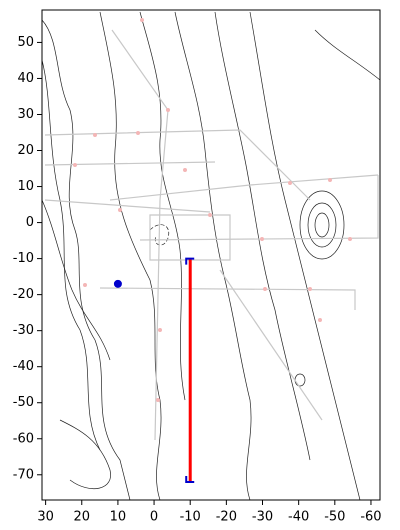 The height and width of the screenshot is (530, 400). I want to click on y-tick-label: 0, so click(30, 222).